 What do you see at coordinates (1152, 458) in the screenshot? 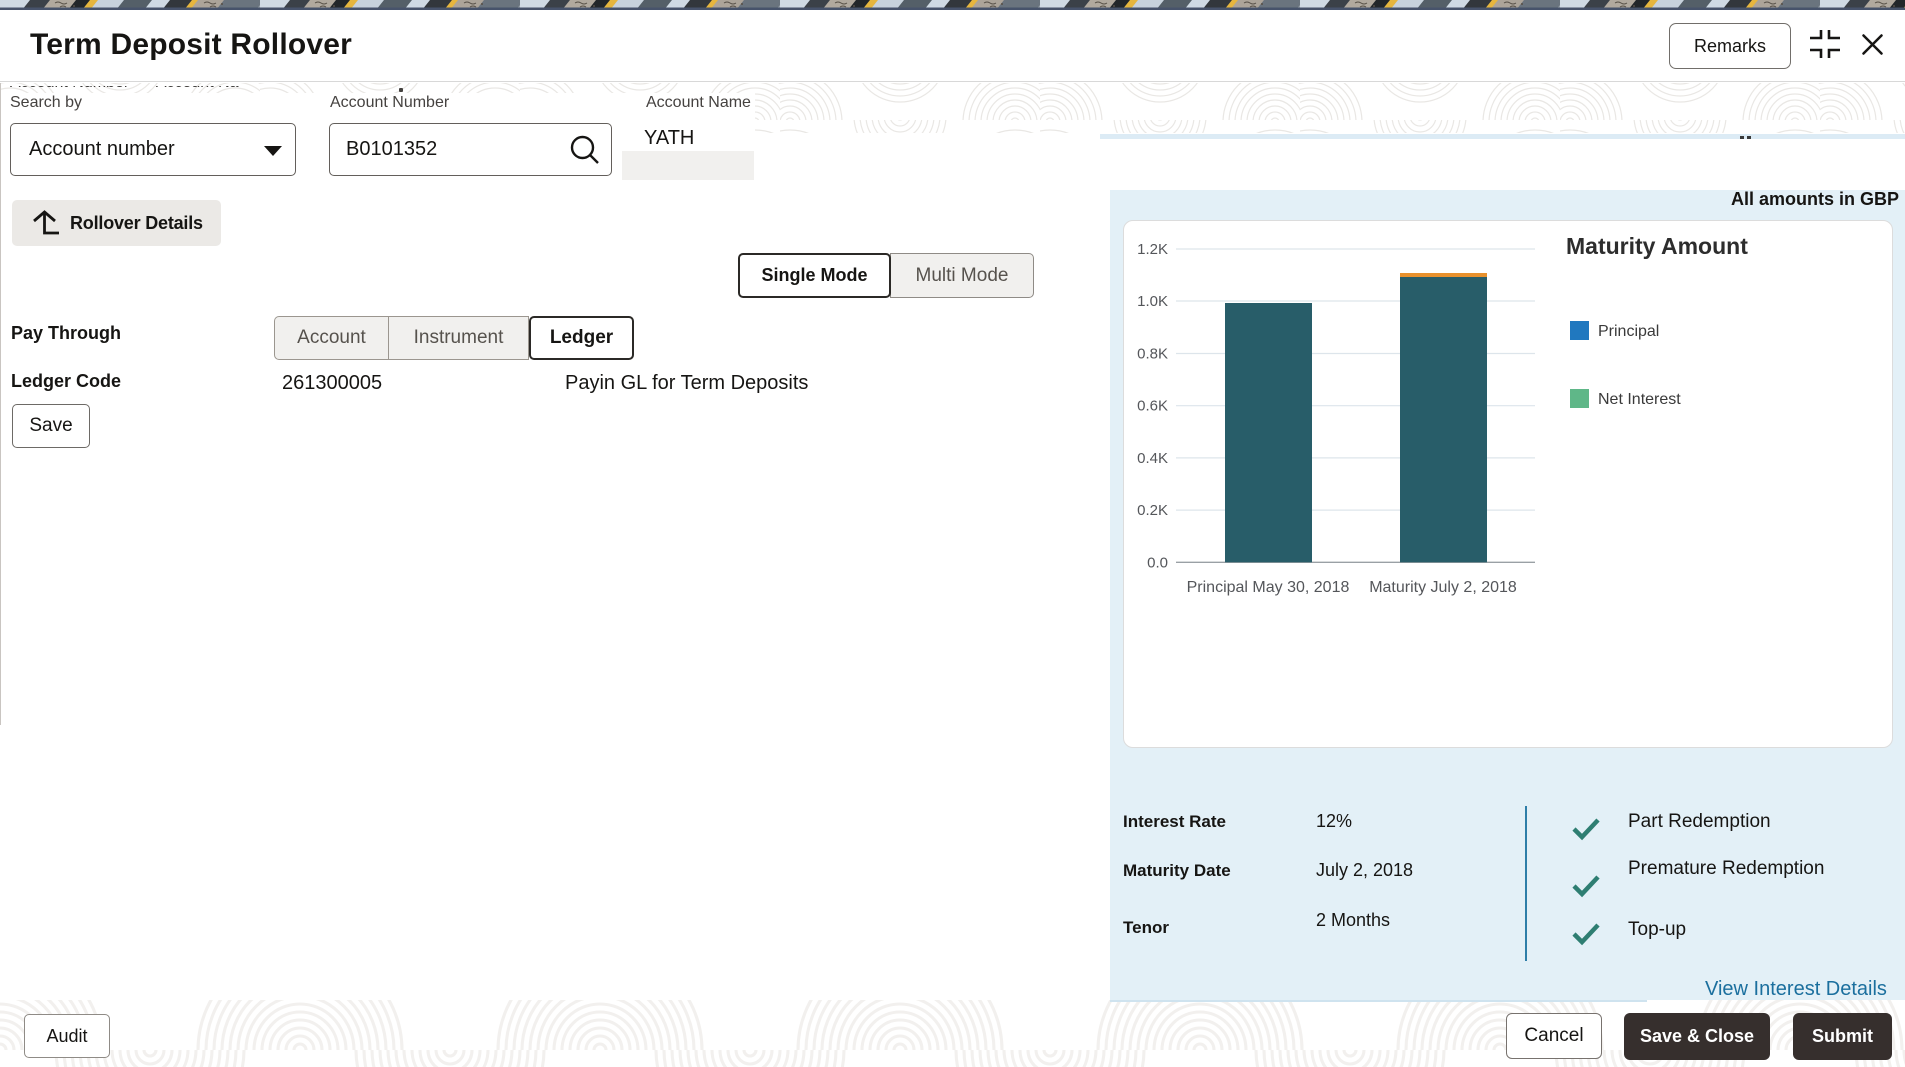
I see `svg-text: 0.4K` at bounding box center [1152, 458].